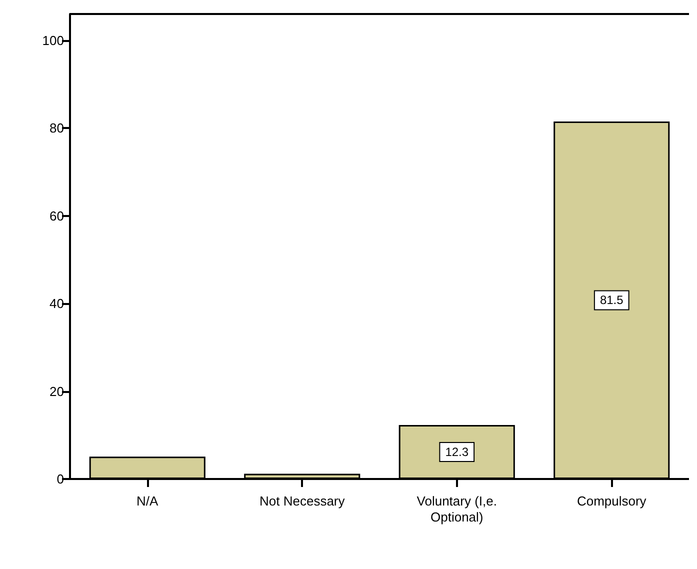 The image size is (697, 569). Describe the element at coordinates (147, 501) in the screenshot. I see `x-tick-label: N/A` at that location.